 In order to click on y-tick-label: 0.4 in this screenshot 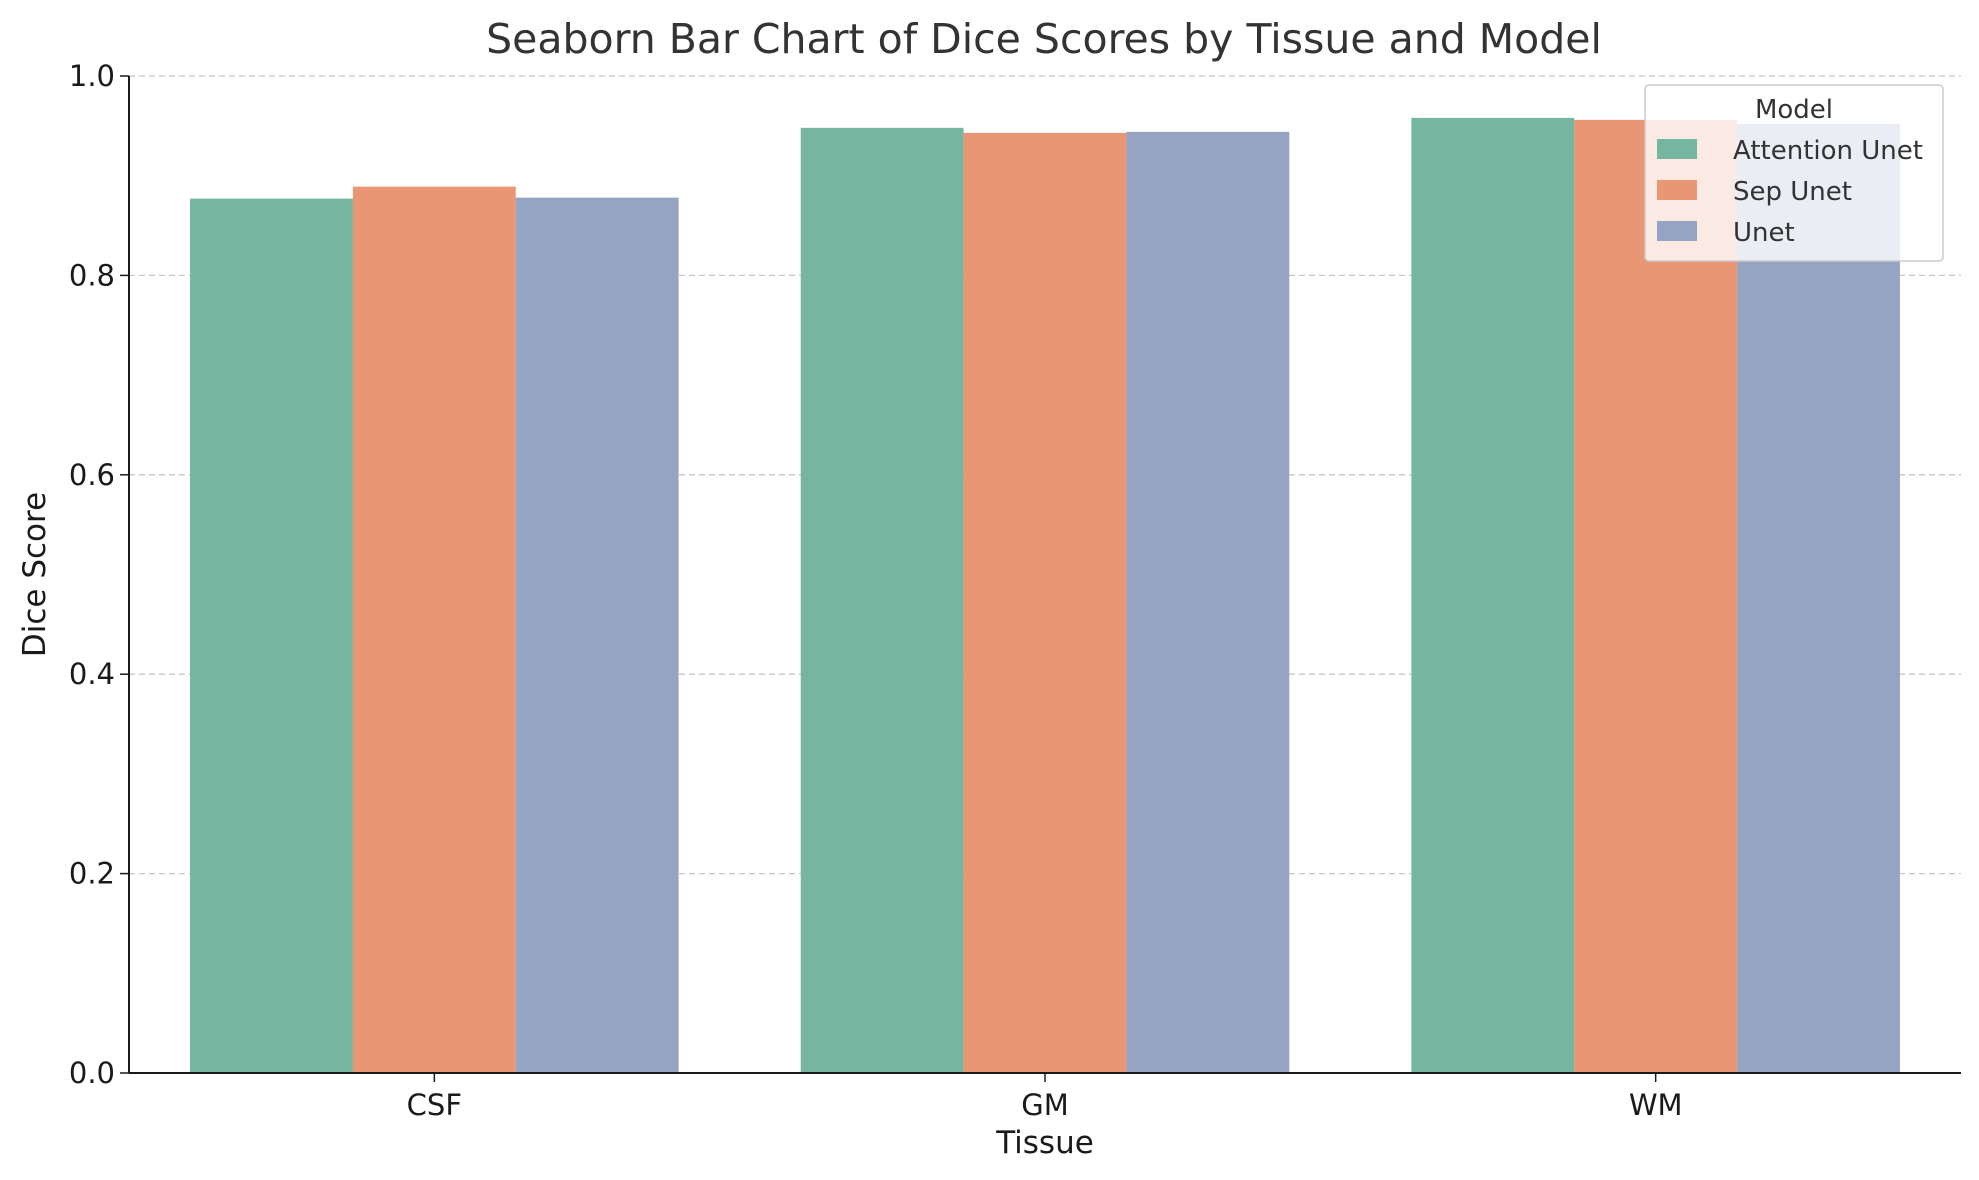, I will do `click(92, 674)`.